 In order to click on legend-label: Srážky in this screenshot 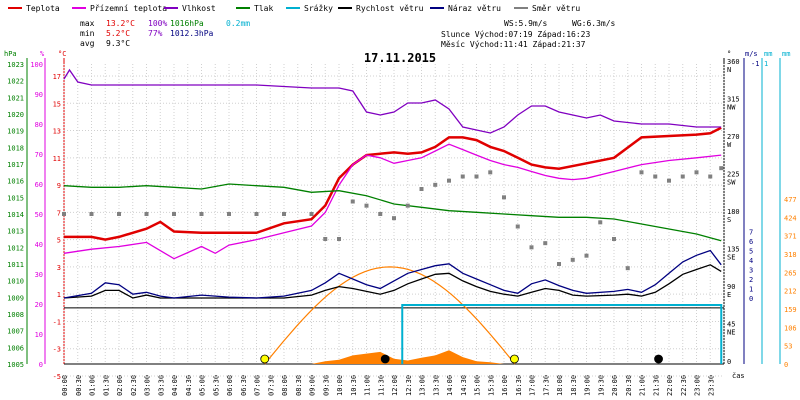, I will do `click(318, 8)`.